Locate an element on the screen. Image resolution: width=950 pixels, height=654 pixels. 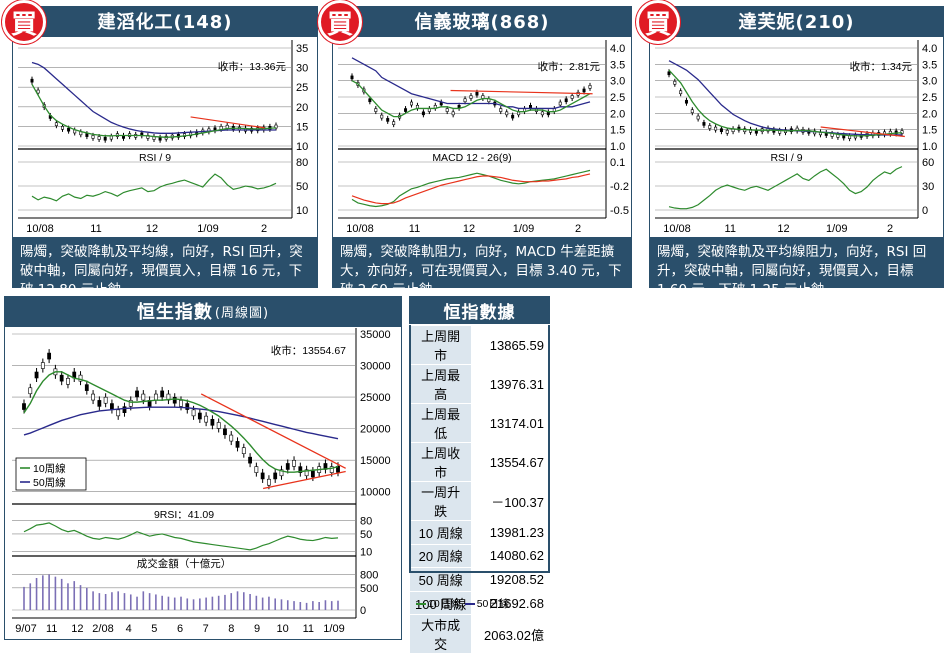
x-tick-label: 7 is located at coordinates (206, 629).